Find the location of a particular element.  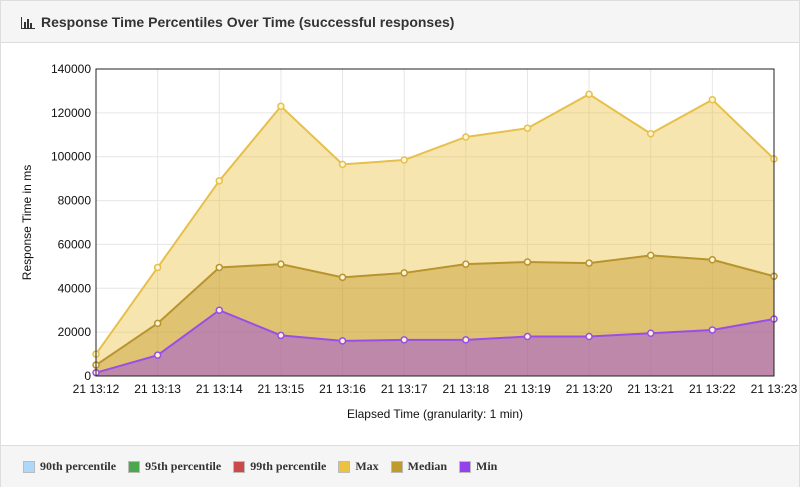

legend-item-90th-percentile: 90th percentile is located at coordinates (69, 466).